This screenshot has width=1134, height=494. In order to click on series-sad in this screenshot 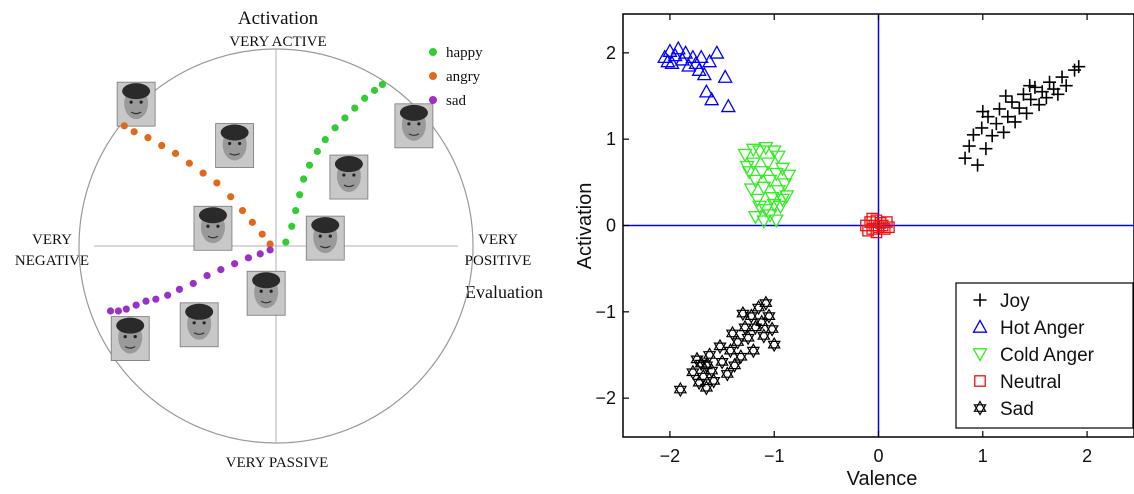, I will do `click(190, 280)`.